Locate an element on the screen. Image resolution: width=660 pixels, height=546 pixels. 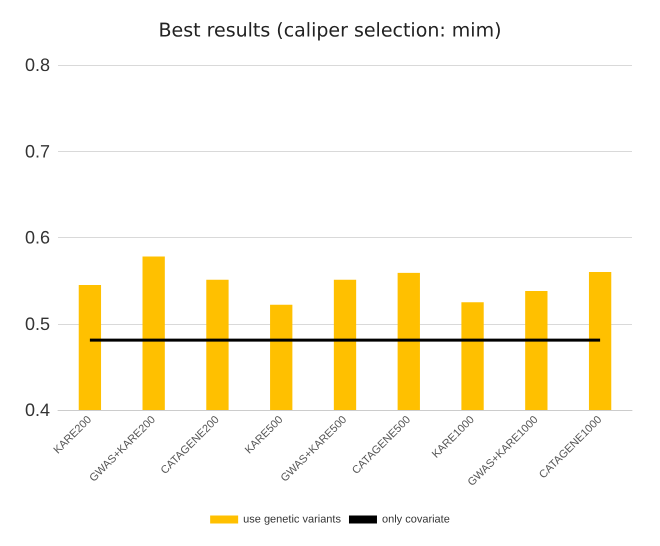
y-tick-label: 0.8 is located at coordinates (37, 65).